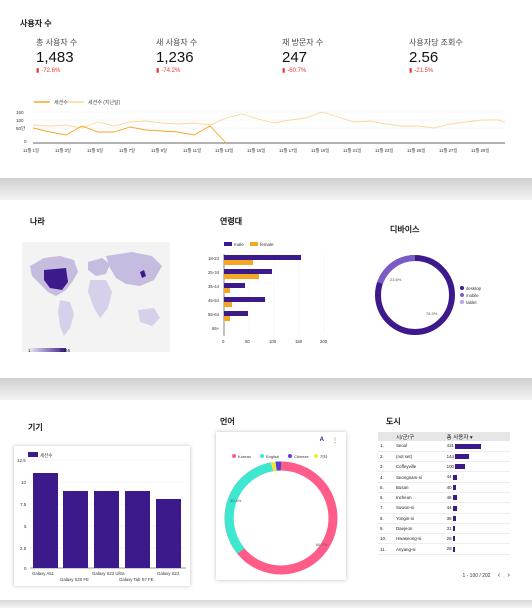  Describe the element at coordinates (108, 573) in the screenshot. I see `x-label: Galaxy S22 Ultra` at that location.